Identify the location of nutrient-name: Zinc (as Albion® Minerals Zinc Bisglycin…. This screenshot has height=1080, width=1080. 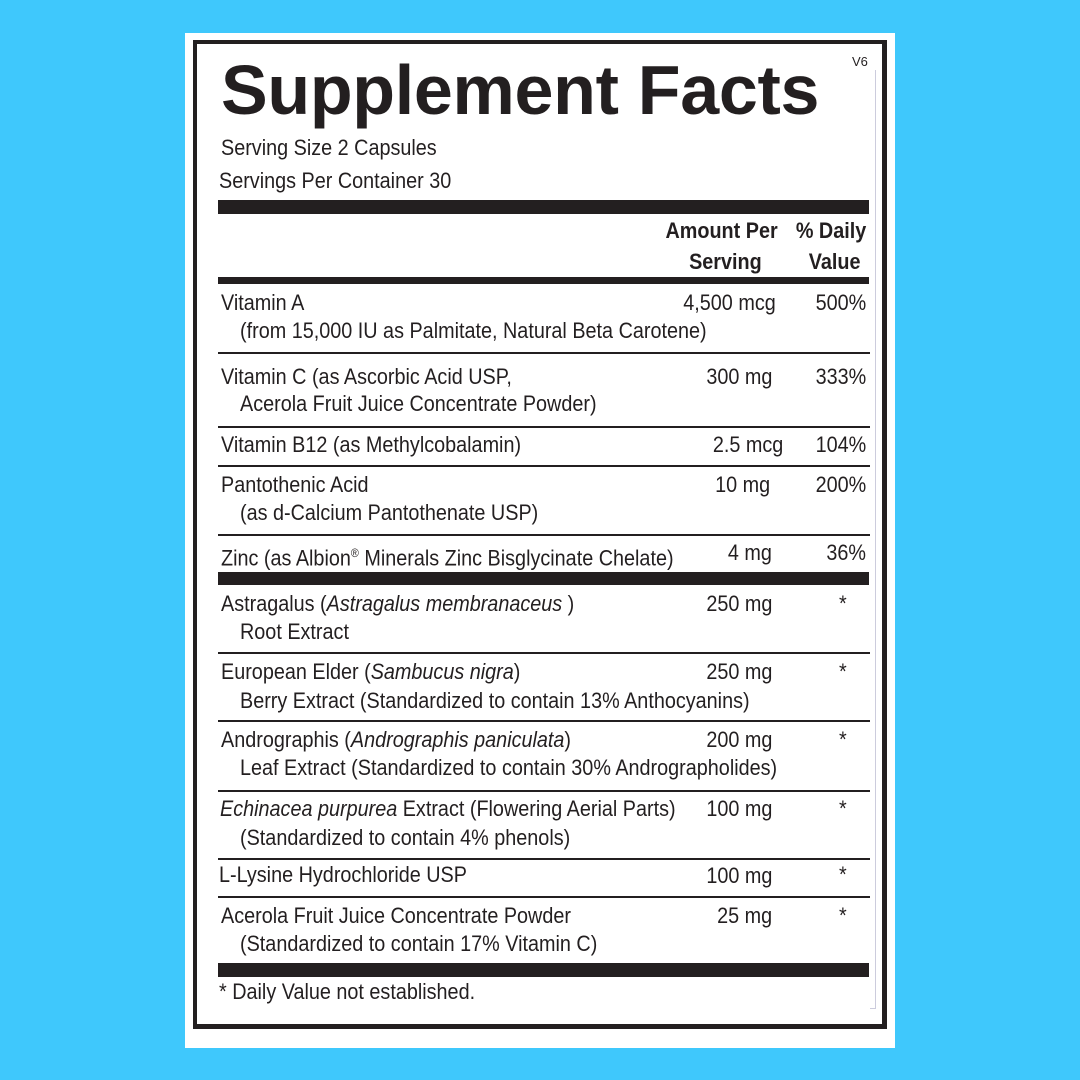
(447, 555).